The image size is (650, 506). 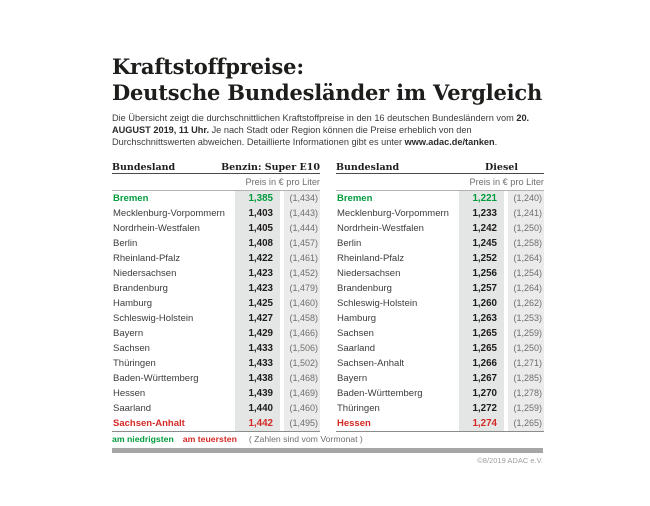 What do you see at coordinates (440, 258) in the screenshot?
I see `table-row: Rheinland-Pfalz 1,252 (1,264)` at bounding box center [440, 258].